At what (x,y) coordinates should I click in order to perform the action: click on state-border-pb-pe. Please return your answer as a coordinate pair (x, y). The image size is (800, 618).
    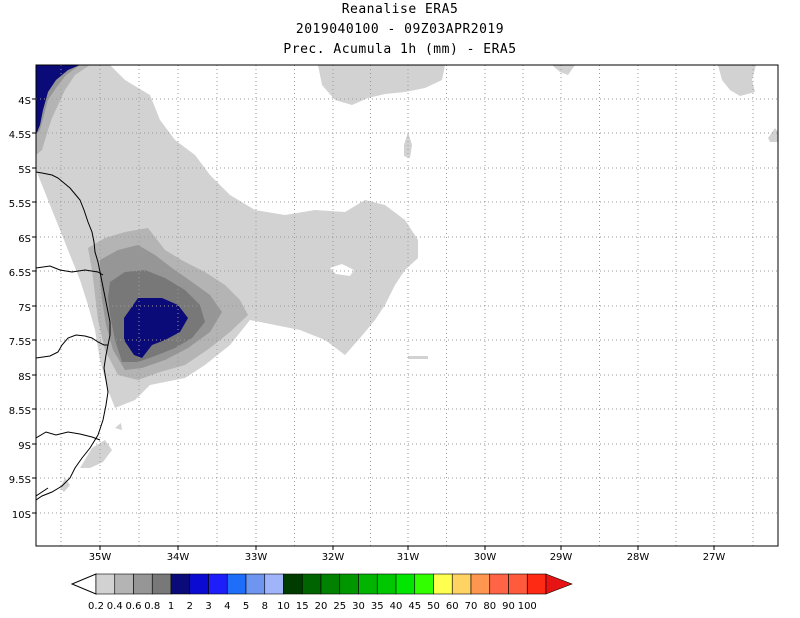
    Looking at the image, I should click on (72, 346).